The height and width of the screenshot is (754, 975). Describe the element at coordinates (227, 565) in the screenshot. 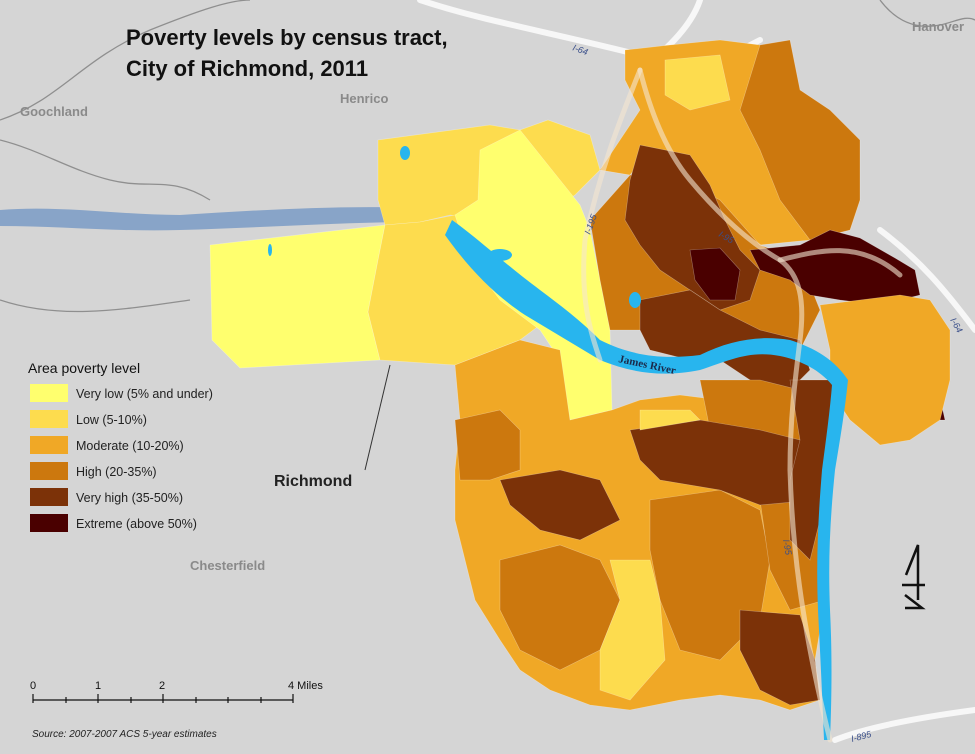

I see `county-chesterfield: Chesterfield` at that location.